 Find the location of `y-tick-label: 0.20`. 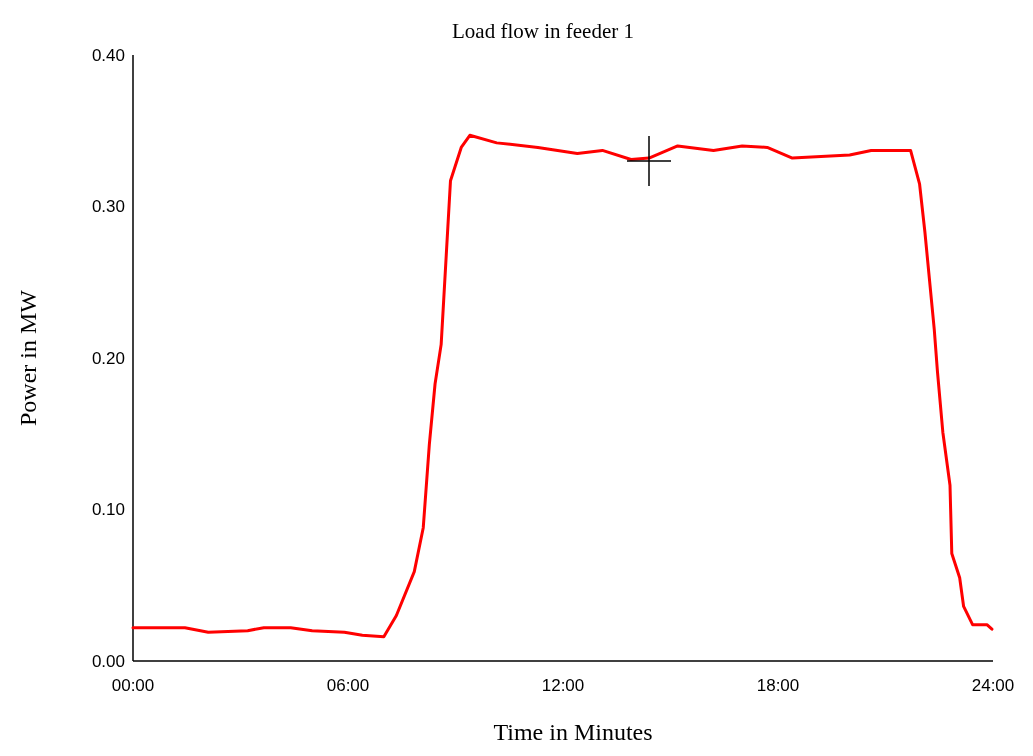

y-tick-label: 0.20 is located at coordinates (108, 358).